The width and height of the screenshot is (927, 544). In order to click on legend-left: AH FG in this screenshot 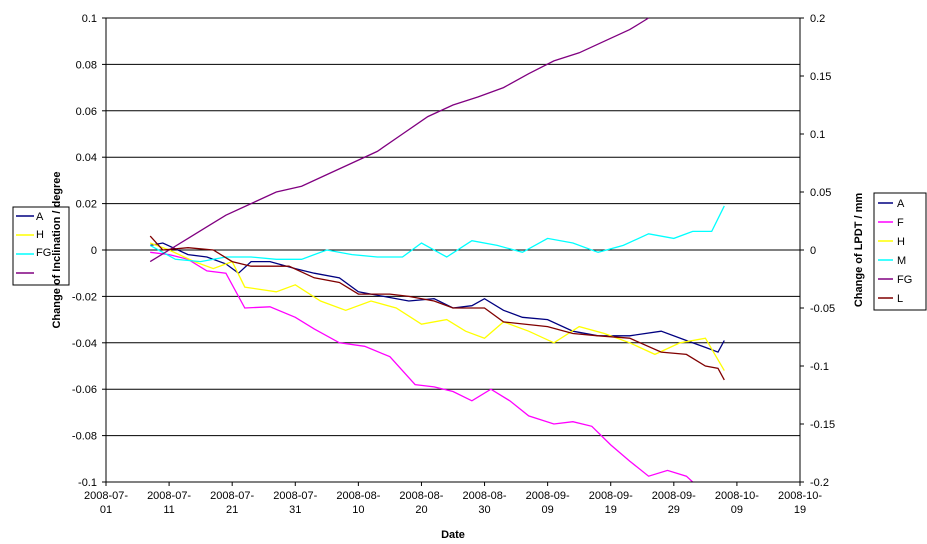, I will do `click(41, 246)`.